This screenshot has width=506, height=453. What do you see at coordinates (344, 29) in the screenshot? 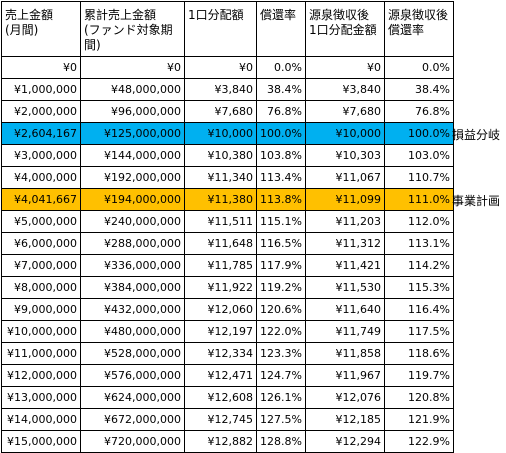
I see `header-net-dist: 源泉徴収後 1口分配金額` at bounding box center [344, 29].